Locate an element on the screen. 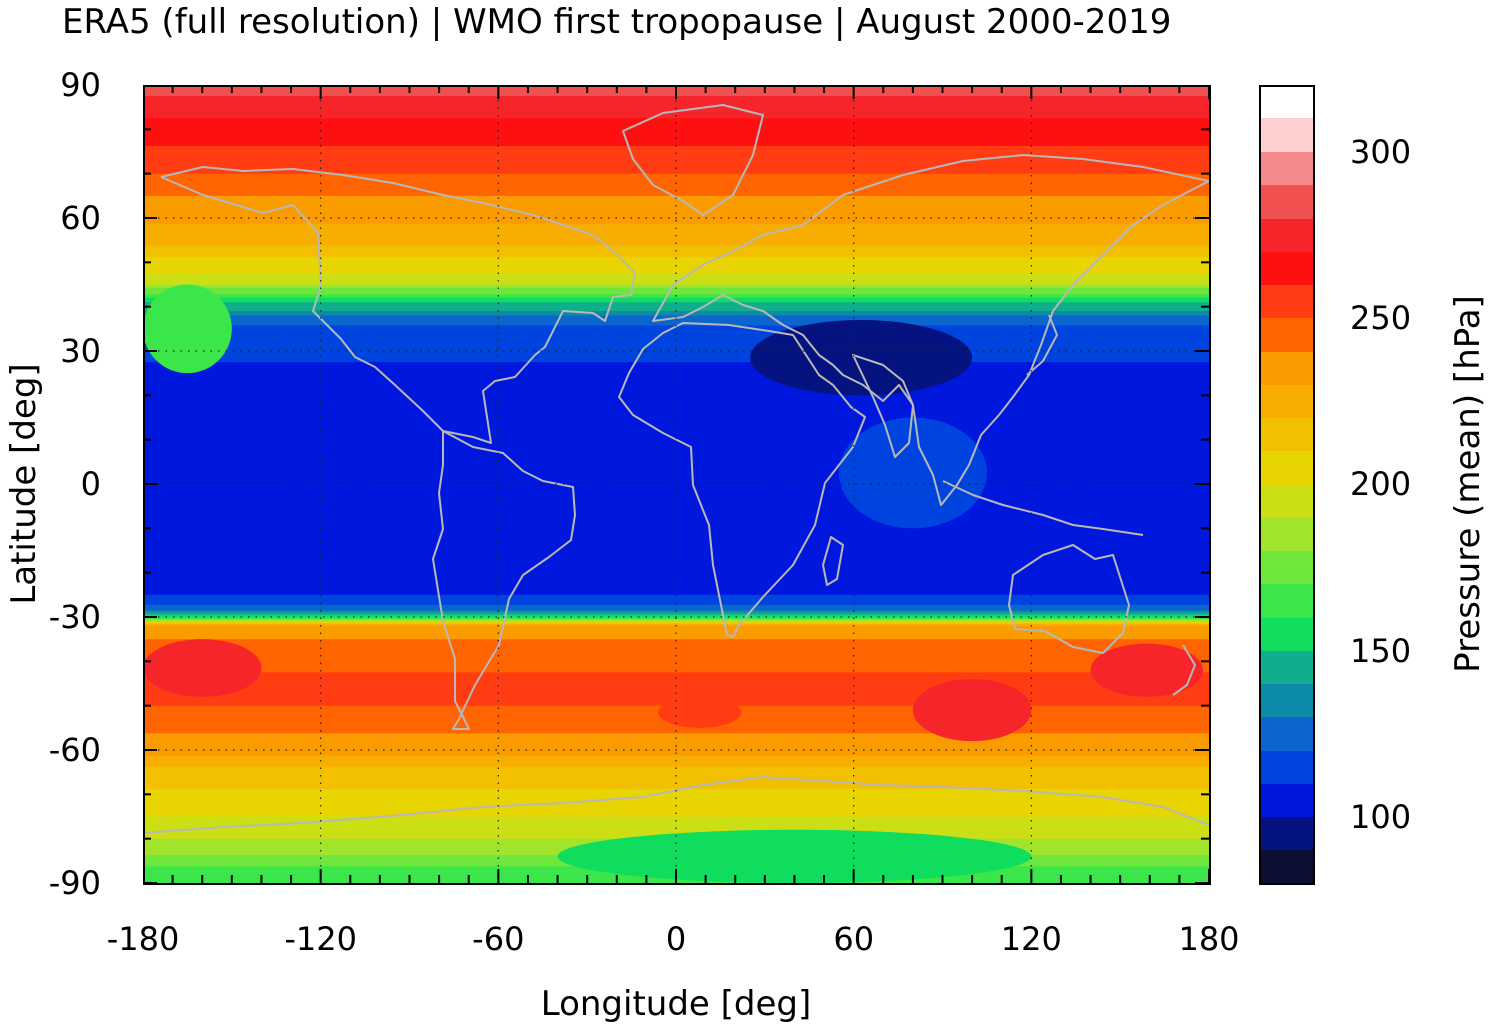 Image resolution: width=1493 pixels, height=1029 pixels. coastline-antarctica is located at coordinates (676, 805).